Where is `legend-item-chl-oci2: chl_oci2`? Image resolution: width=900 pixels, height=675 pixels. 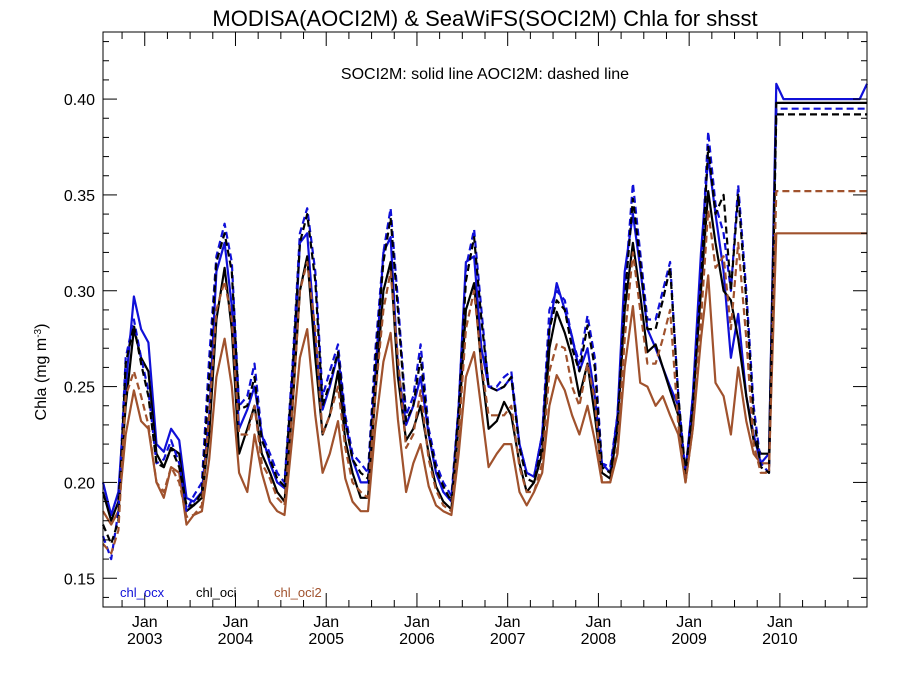
legend-item-chl-oci2: chl_oci2 is located at coordinates (298, 592).